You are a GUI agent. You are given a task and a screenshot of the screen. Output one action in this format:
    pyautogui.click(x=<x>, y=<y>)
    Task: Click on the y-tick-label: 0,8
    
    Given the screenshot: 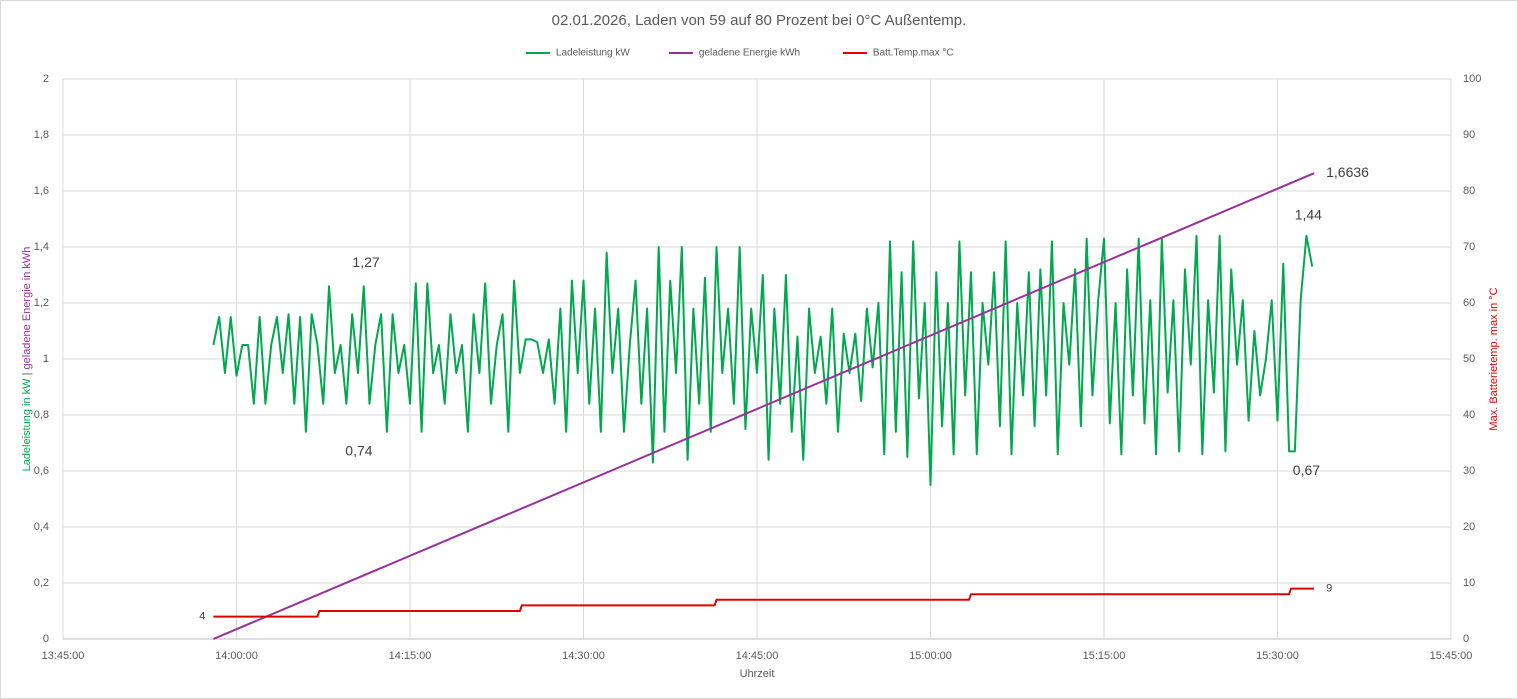 What is the action you would take?
    pyautogui.click(x=41, y=415)
    